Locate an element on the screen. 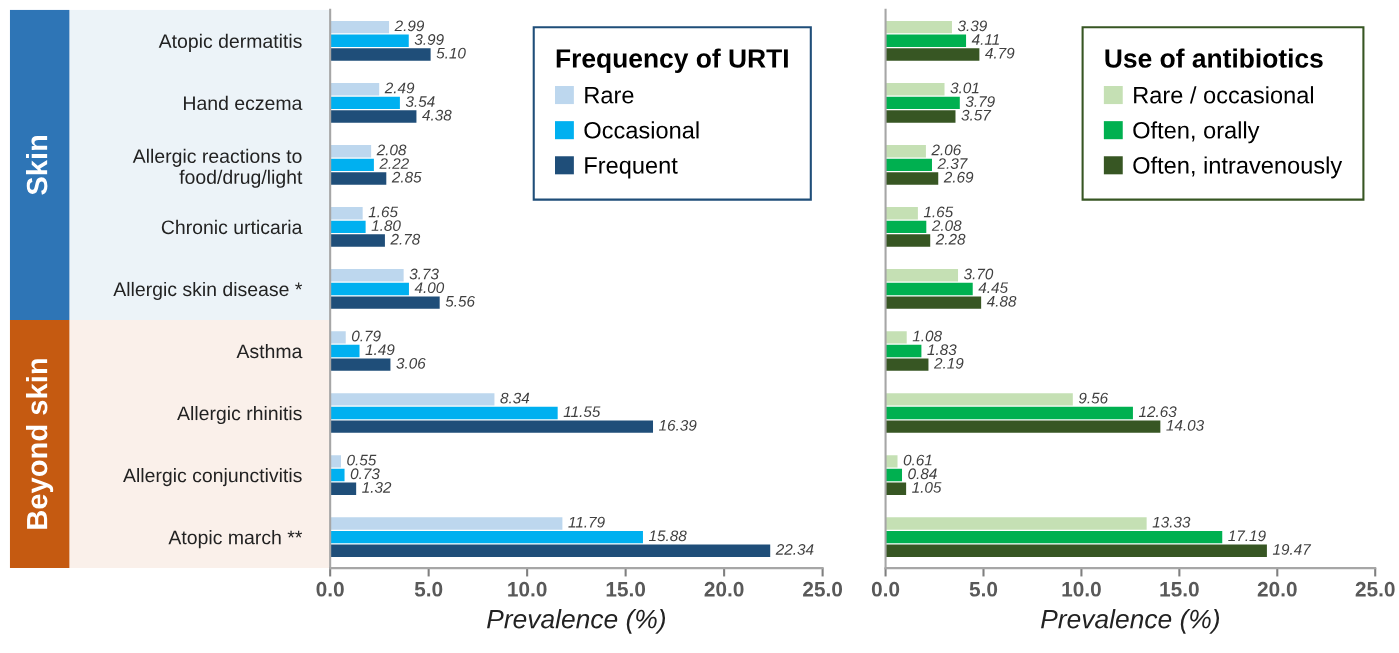 This screenshot has height=653, width=1399. data-label: 2.99 is located at coordinates (409, 26).